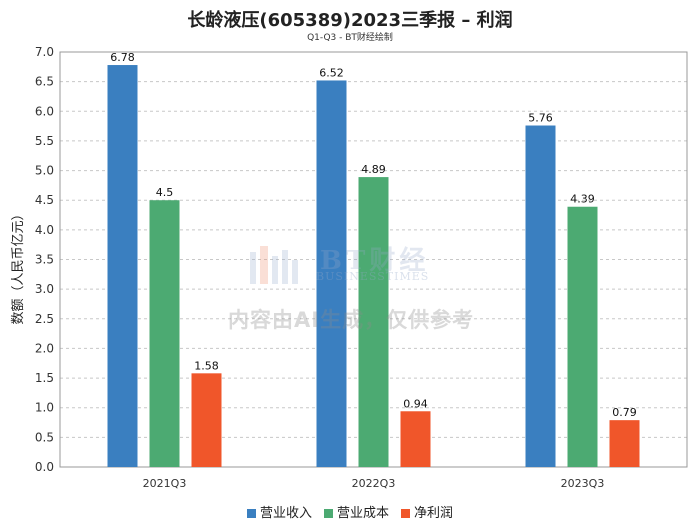 The height and width of the screenshot is (524, 700). What do you see at coordinates (44, 348) in the screenshot?
I see `y-tick-label: 2.0` at bounding box center [44, 348].